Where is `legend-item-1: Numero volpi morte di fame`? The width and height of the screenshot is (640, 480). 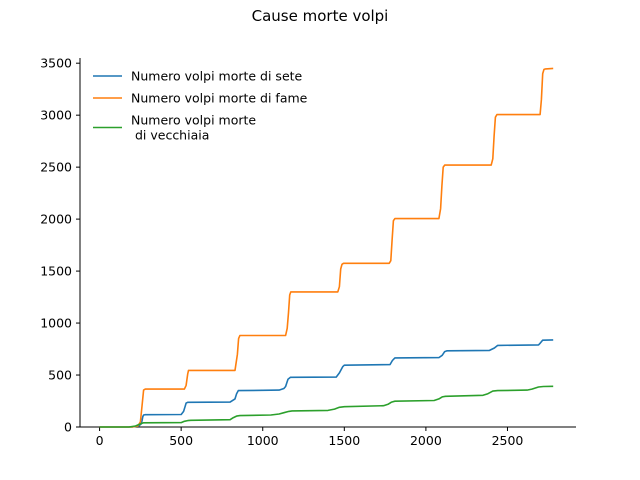
legend-item-1: Numero volpi morte di fame is located at coordinates (200, 98).